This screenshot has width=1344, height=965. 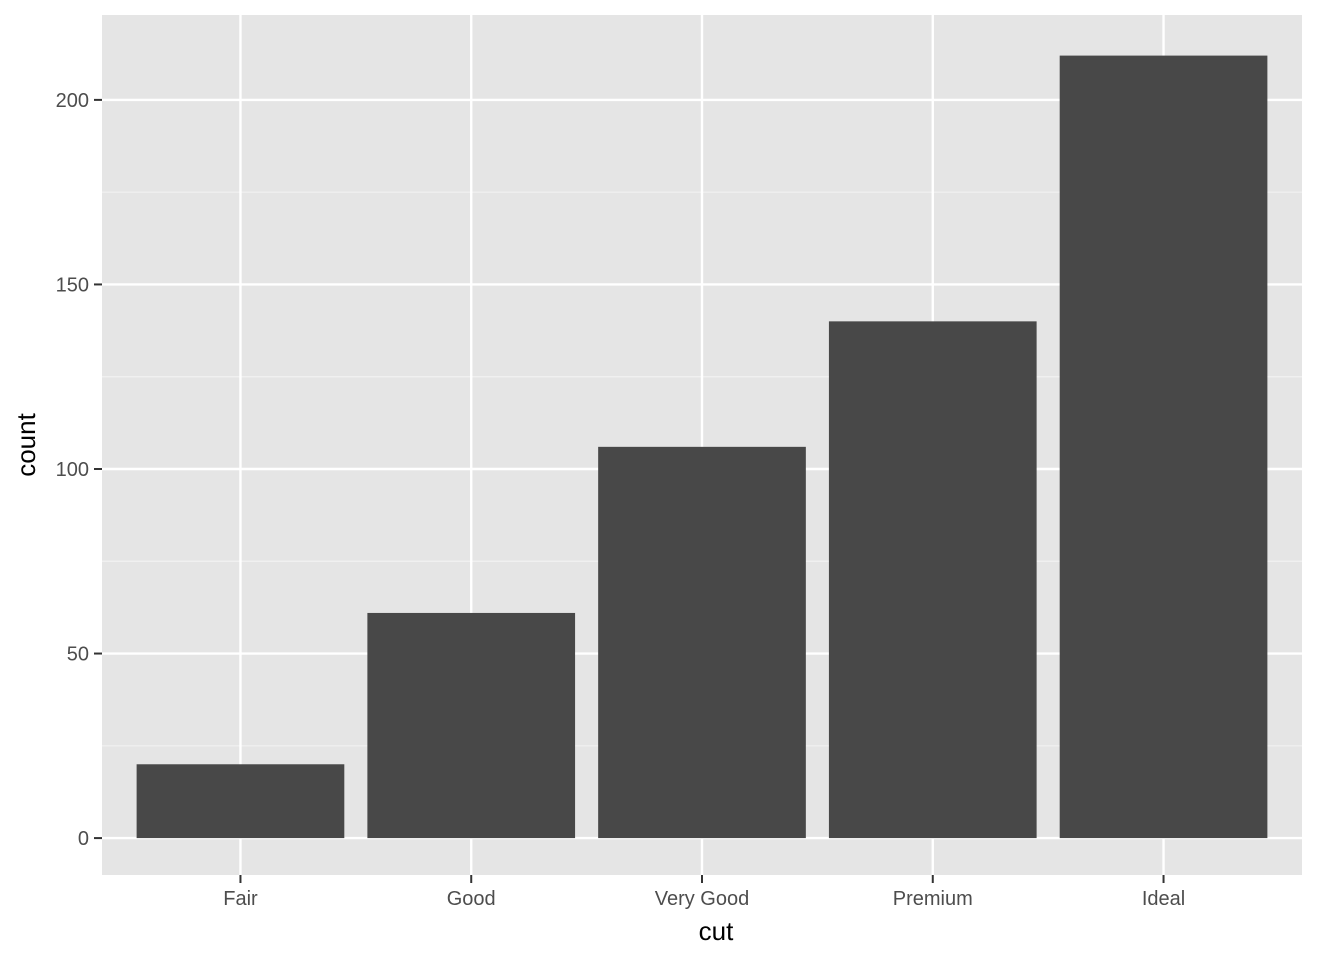 What do you see at coordinates (933, 899) in the screenshot?
I see `x-tick-label: Premium` at bounding box center [933, 899].